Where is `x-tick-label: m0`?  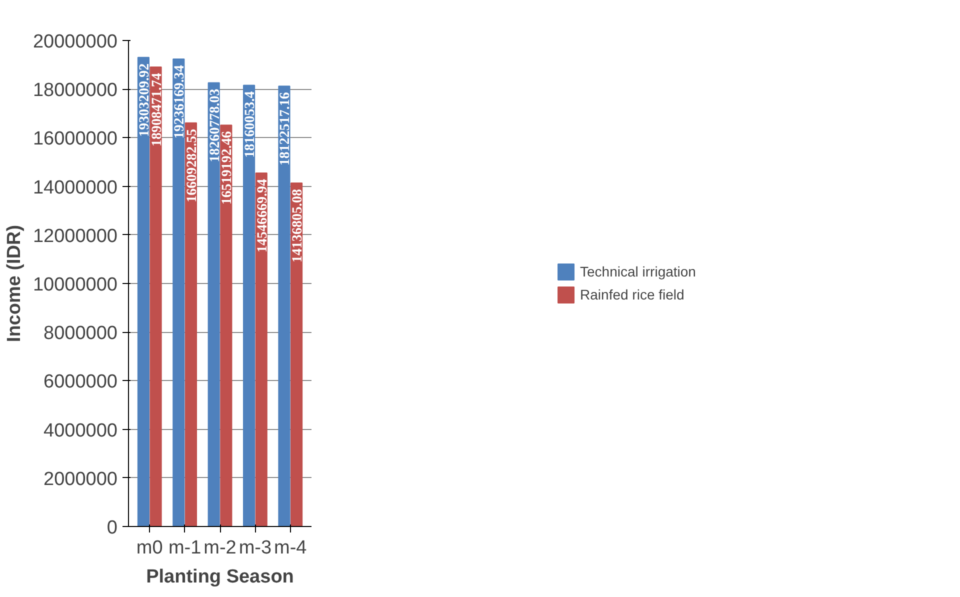 x-tick-label: m0 is located at coordinates (149, 548).